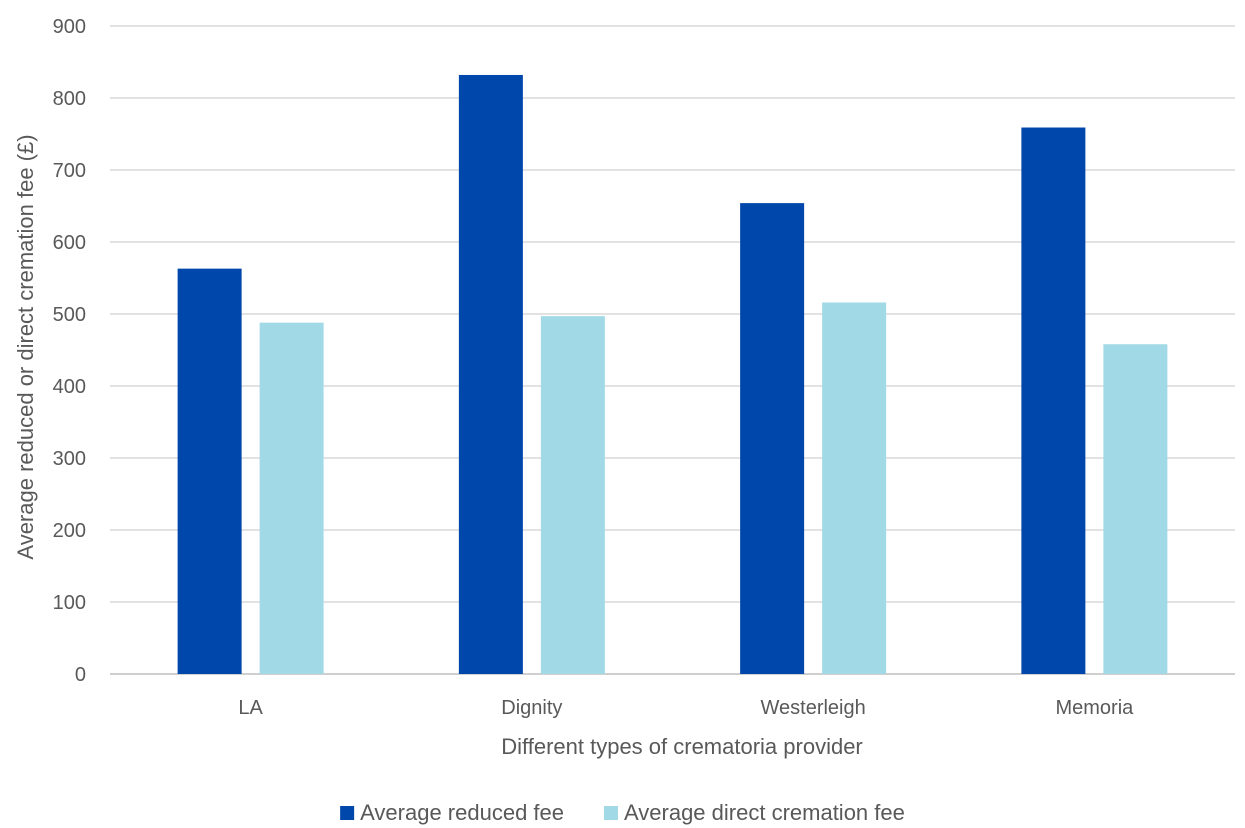  What do you see at coordinates (462, 812) in the screenshot?
I see `legend-label: Average reduced fee` at bounding box center [462, 812].